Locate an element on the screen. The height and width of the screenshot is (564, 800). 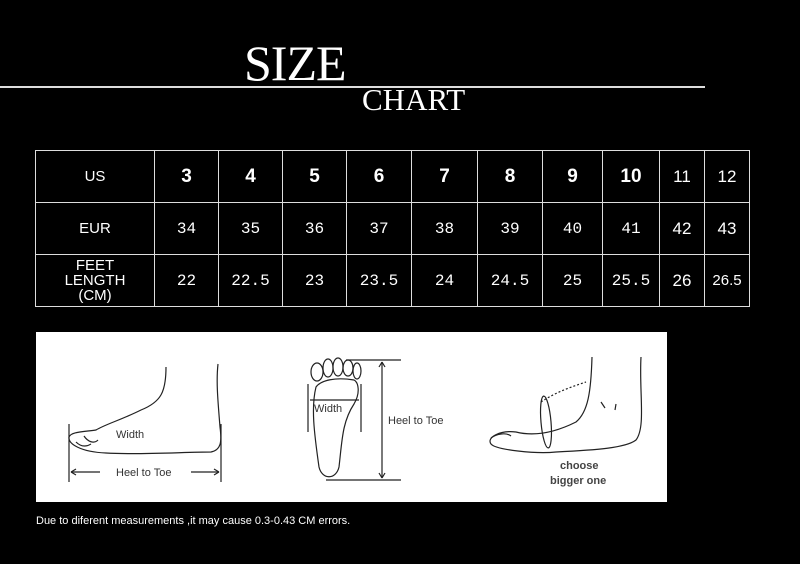
table-cell: 37 is located at coordinates (379, 228).